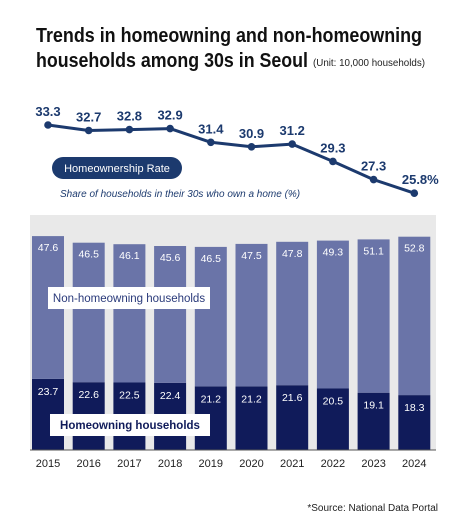 The image size is (460, 520). I want to click on rate-label-2024: 25.8%, so click(420, 179).